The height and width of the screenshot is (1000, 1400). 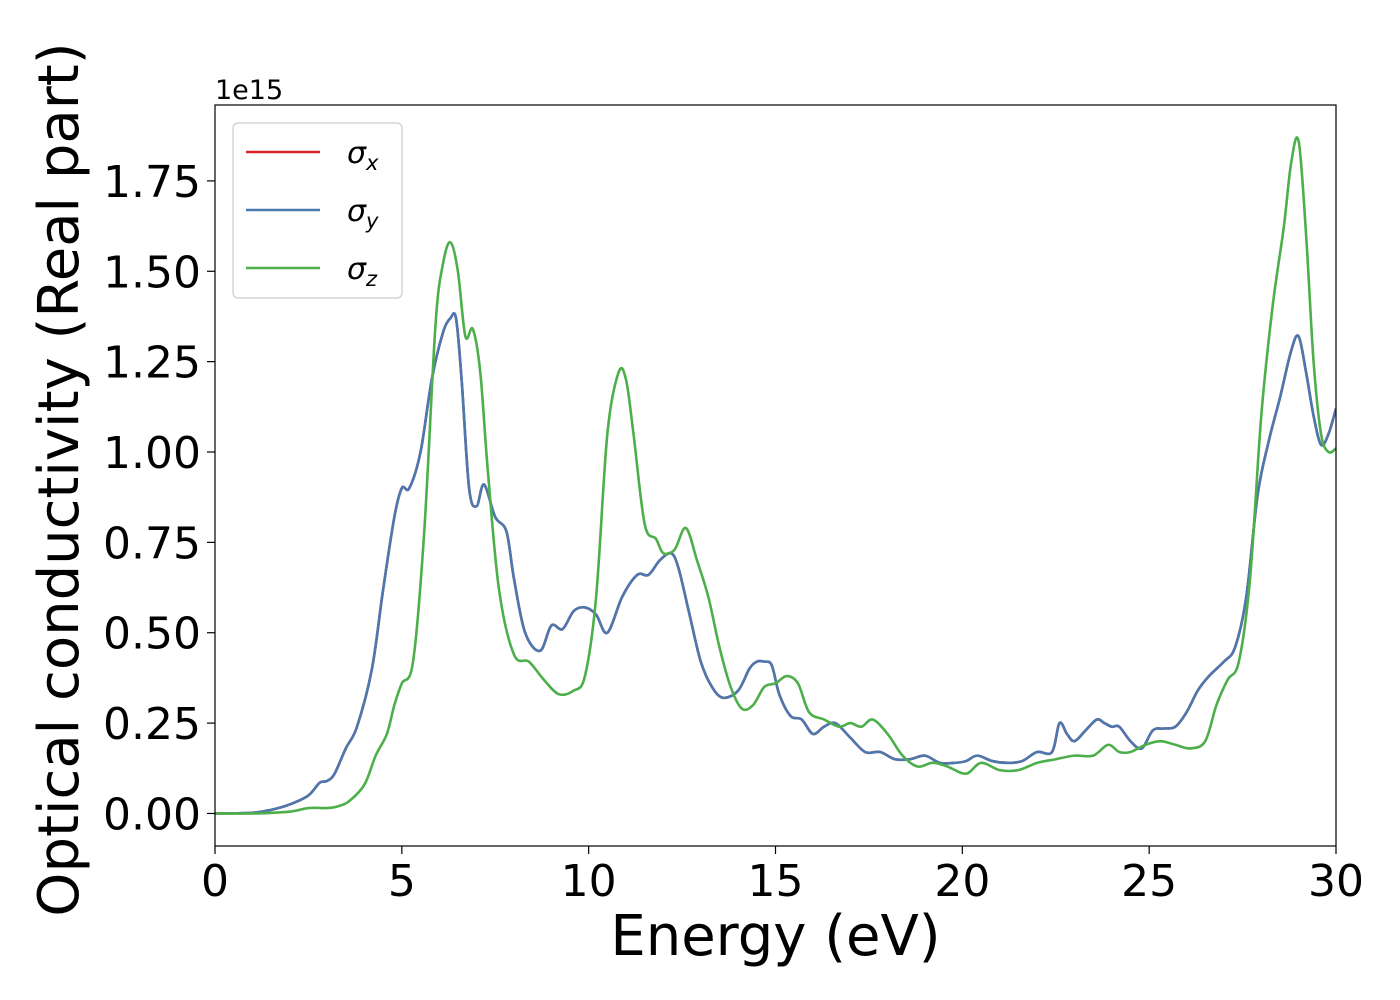 What do you see at coordinates (152, 724) in the screenshot?
I see `y-tick-label: 0.25` at bounding box center [152, 724].